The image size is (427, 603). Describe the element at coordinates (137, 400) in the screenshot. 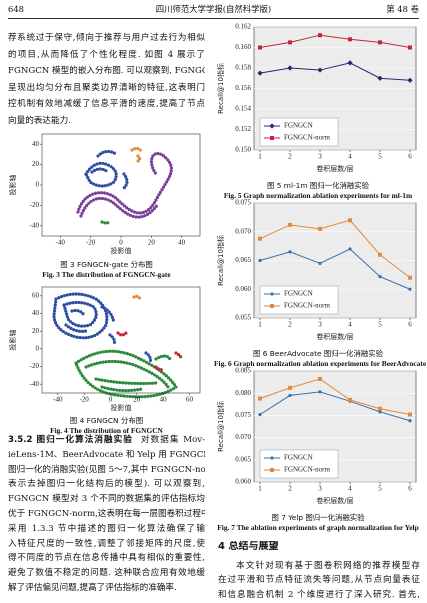

I see `x-tick-label: 20` at that location.